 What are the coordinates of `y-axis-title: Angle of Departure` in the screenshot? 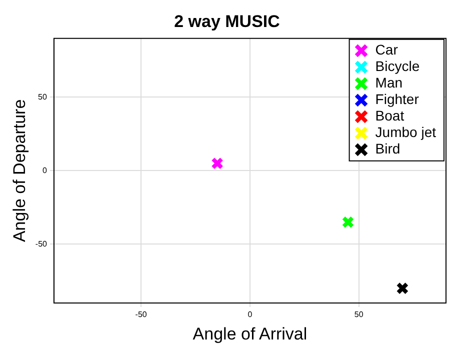 It's located at (19, 170).